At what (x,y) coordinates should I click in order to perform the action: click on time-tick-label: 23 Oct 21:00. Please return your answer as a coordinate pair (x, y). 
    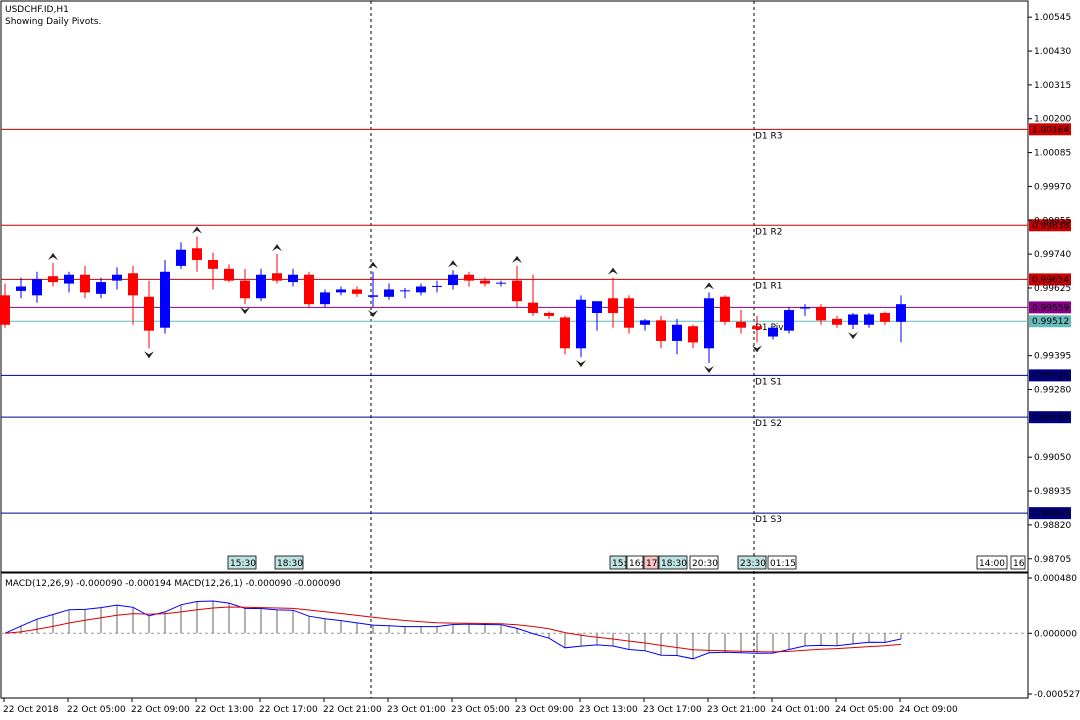
    Looking at the image, I should click on (736, 710).